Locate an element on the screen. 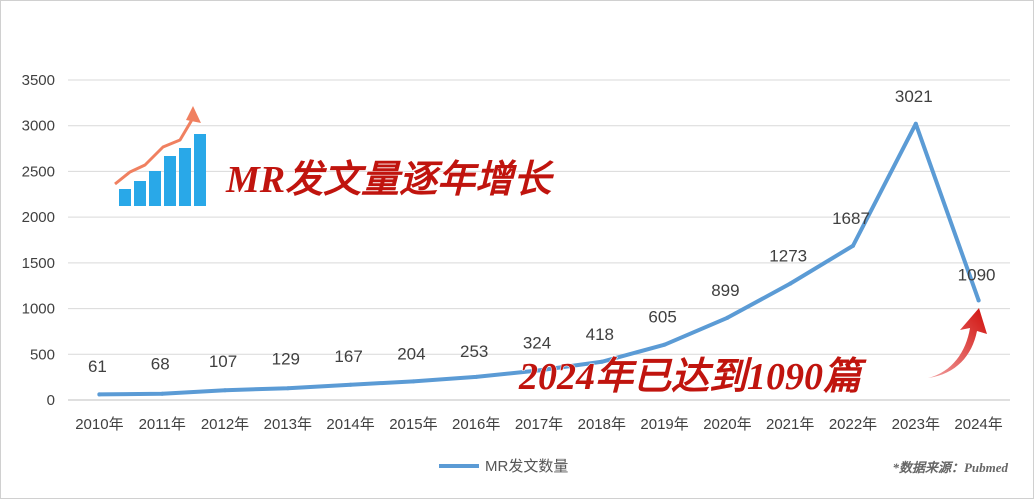 This screenshot has height=499, width=1034. x-tick-label: 2021年 is located at coordinates (790, 424).